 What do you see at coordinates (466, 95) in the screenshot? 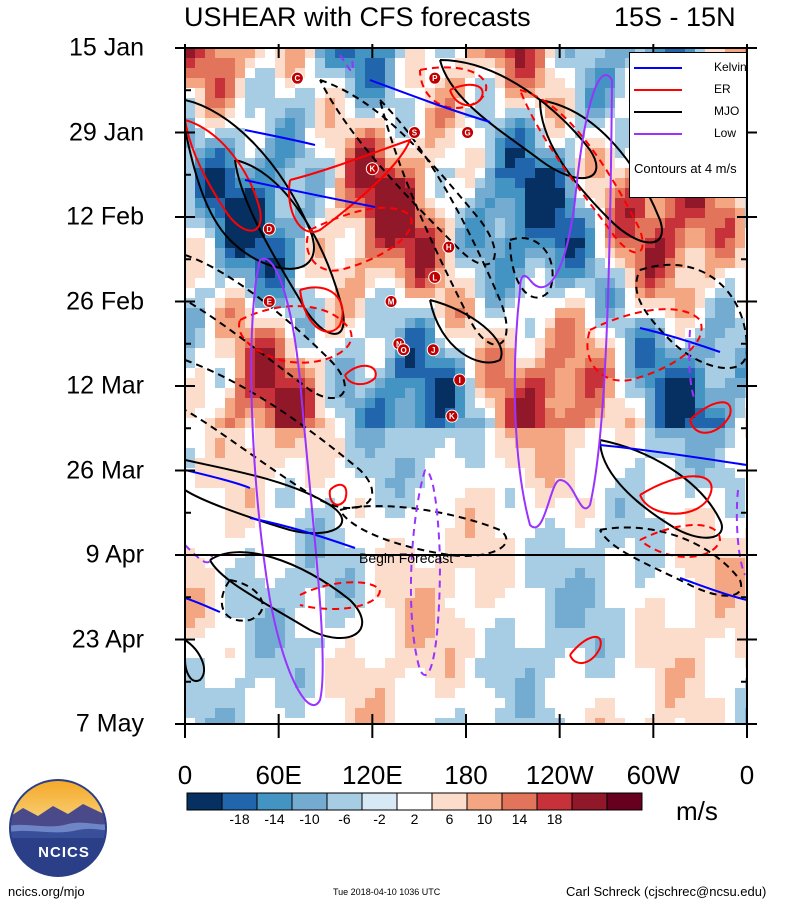
I see `er-contour` at bounding box center [466, 95].